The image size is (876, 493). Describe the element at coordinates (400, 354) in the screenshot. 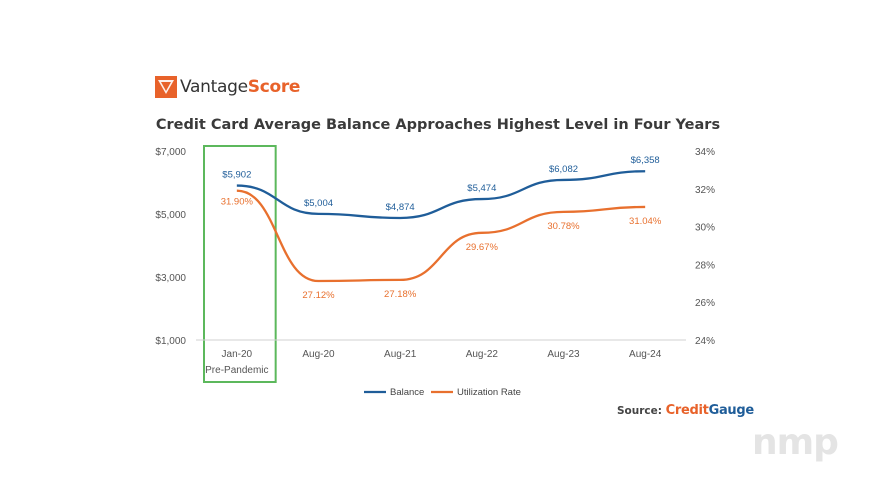

I see `x-tick-label: Aug-21` at that location.